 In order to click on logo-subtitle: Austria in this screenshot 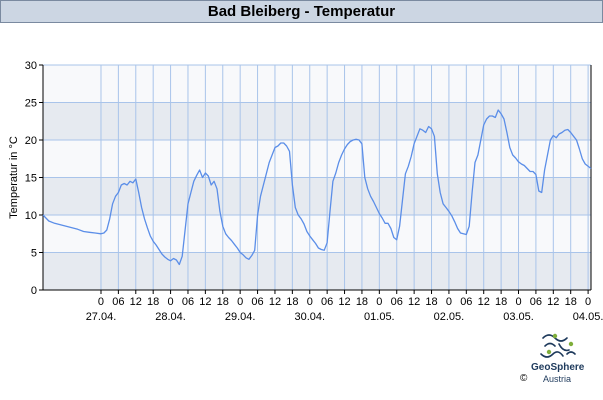, I will do `click(557, 379)`.